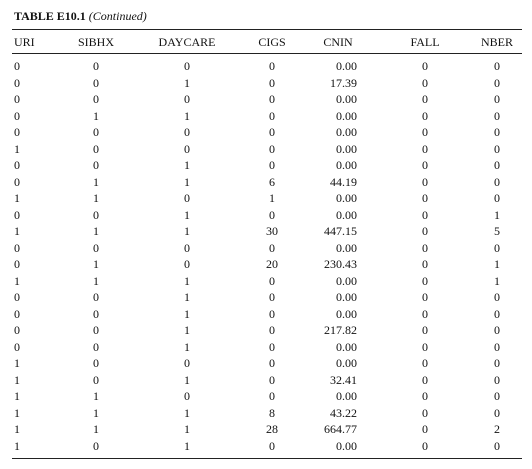 The width and height of the screenshot is (532, 469). What do you see at coordinates (272, 231) in the screenshot?
I see `table-cell: 30` at bounding box center [272, 231].